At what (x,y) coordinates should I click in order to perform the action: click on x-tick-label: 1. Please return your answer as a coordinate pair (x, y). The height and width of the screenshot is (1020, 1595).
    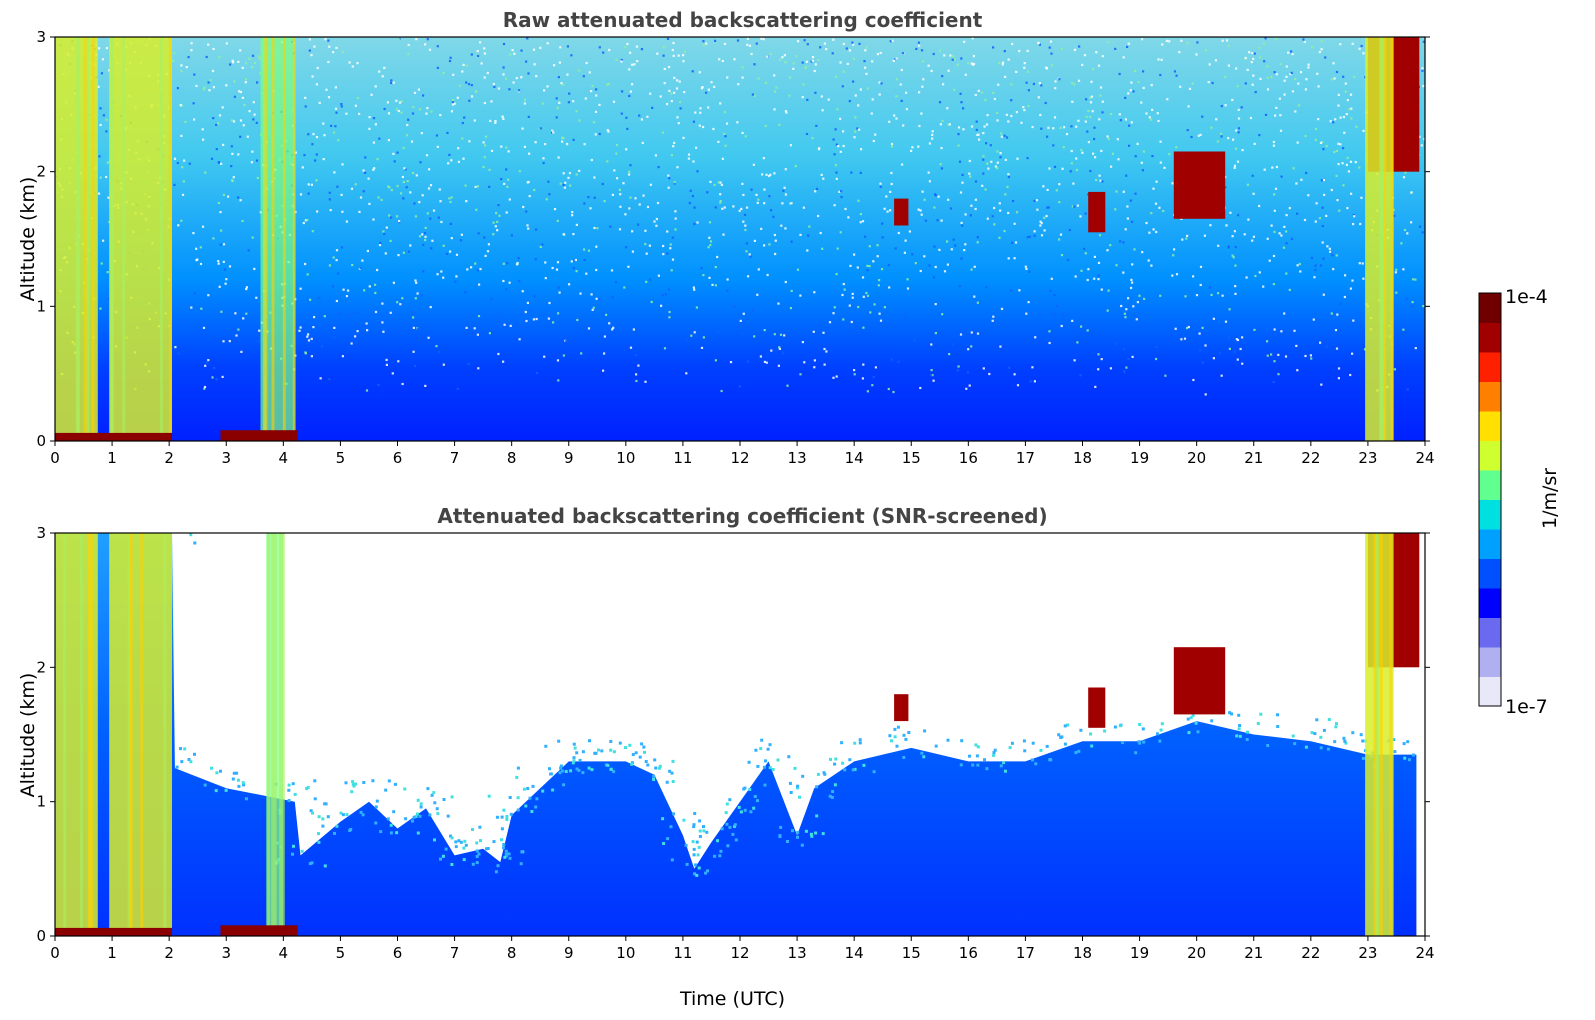
    Looking at the image, I should click on (112, 458).